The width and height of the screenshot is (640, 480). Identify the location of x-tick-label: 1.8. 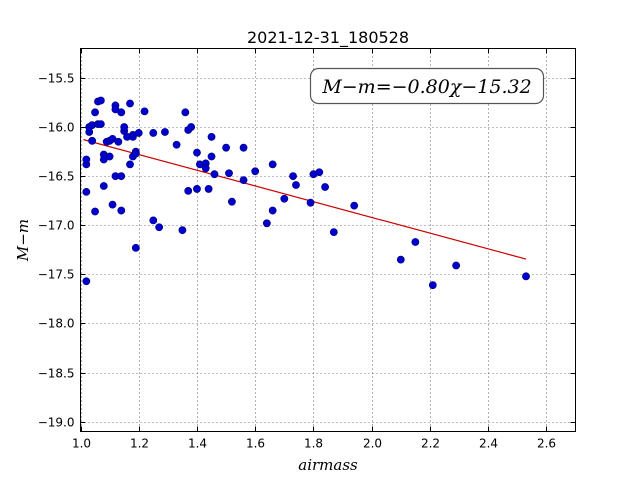
(313, 444).